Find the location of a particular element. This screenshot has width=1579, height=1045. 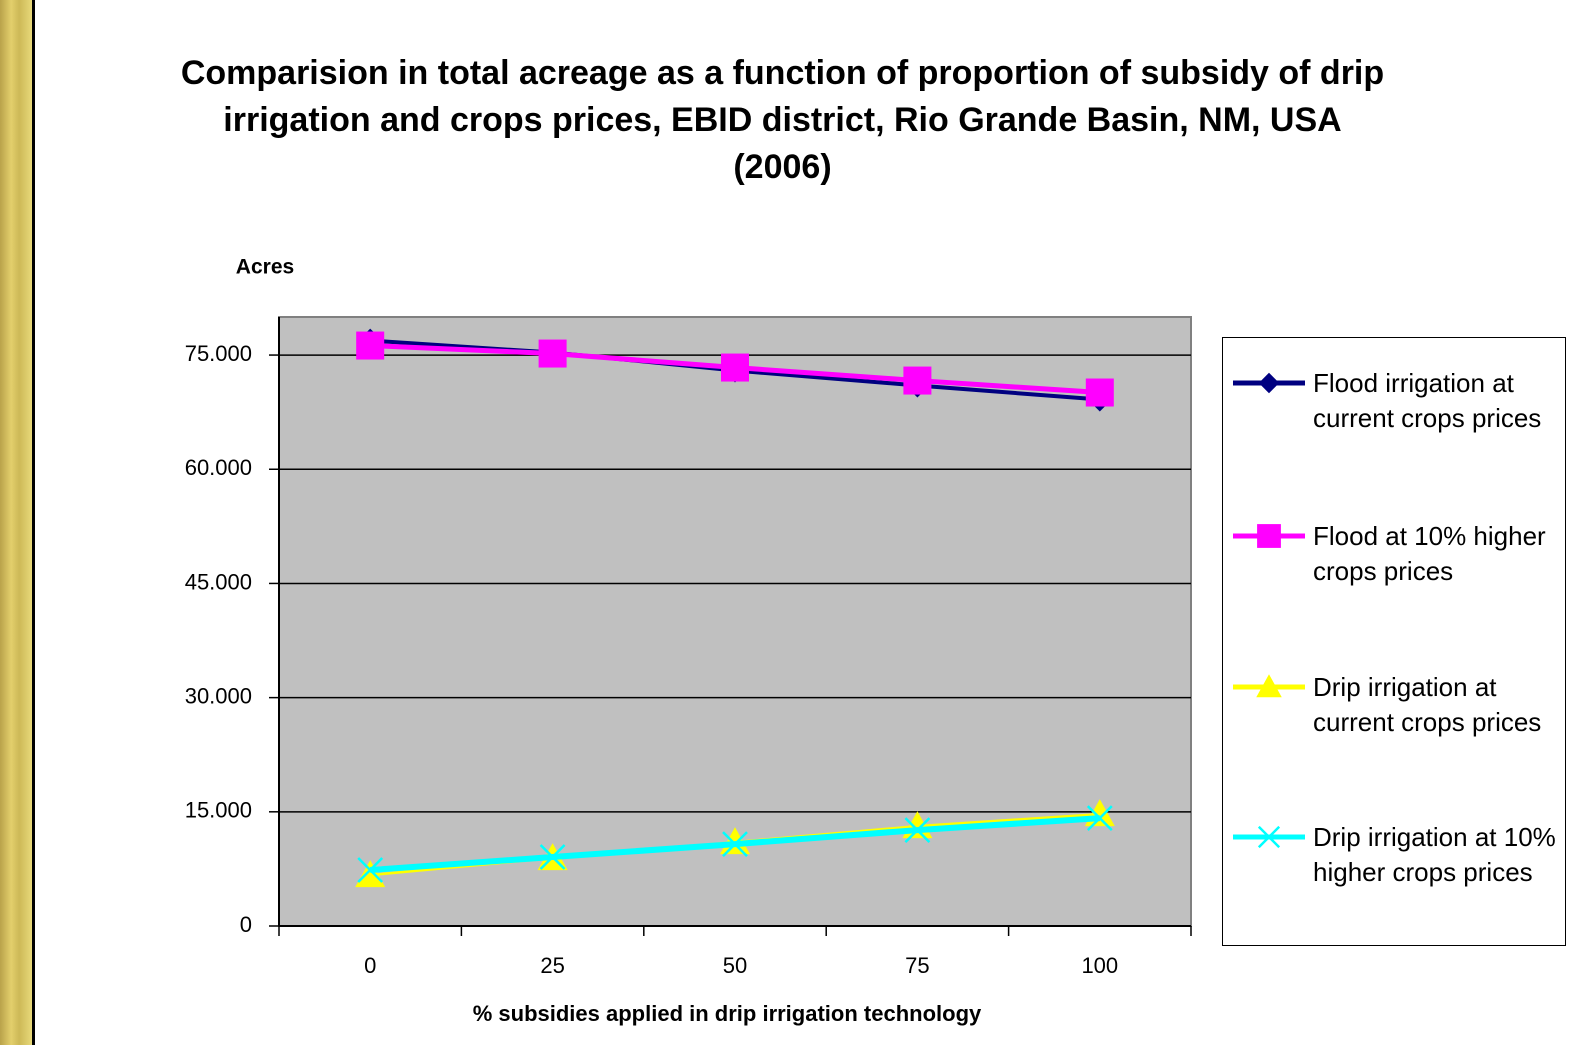

legend-label: Flood at 10% higher crops prices is located at coordinates (1429, 553).